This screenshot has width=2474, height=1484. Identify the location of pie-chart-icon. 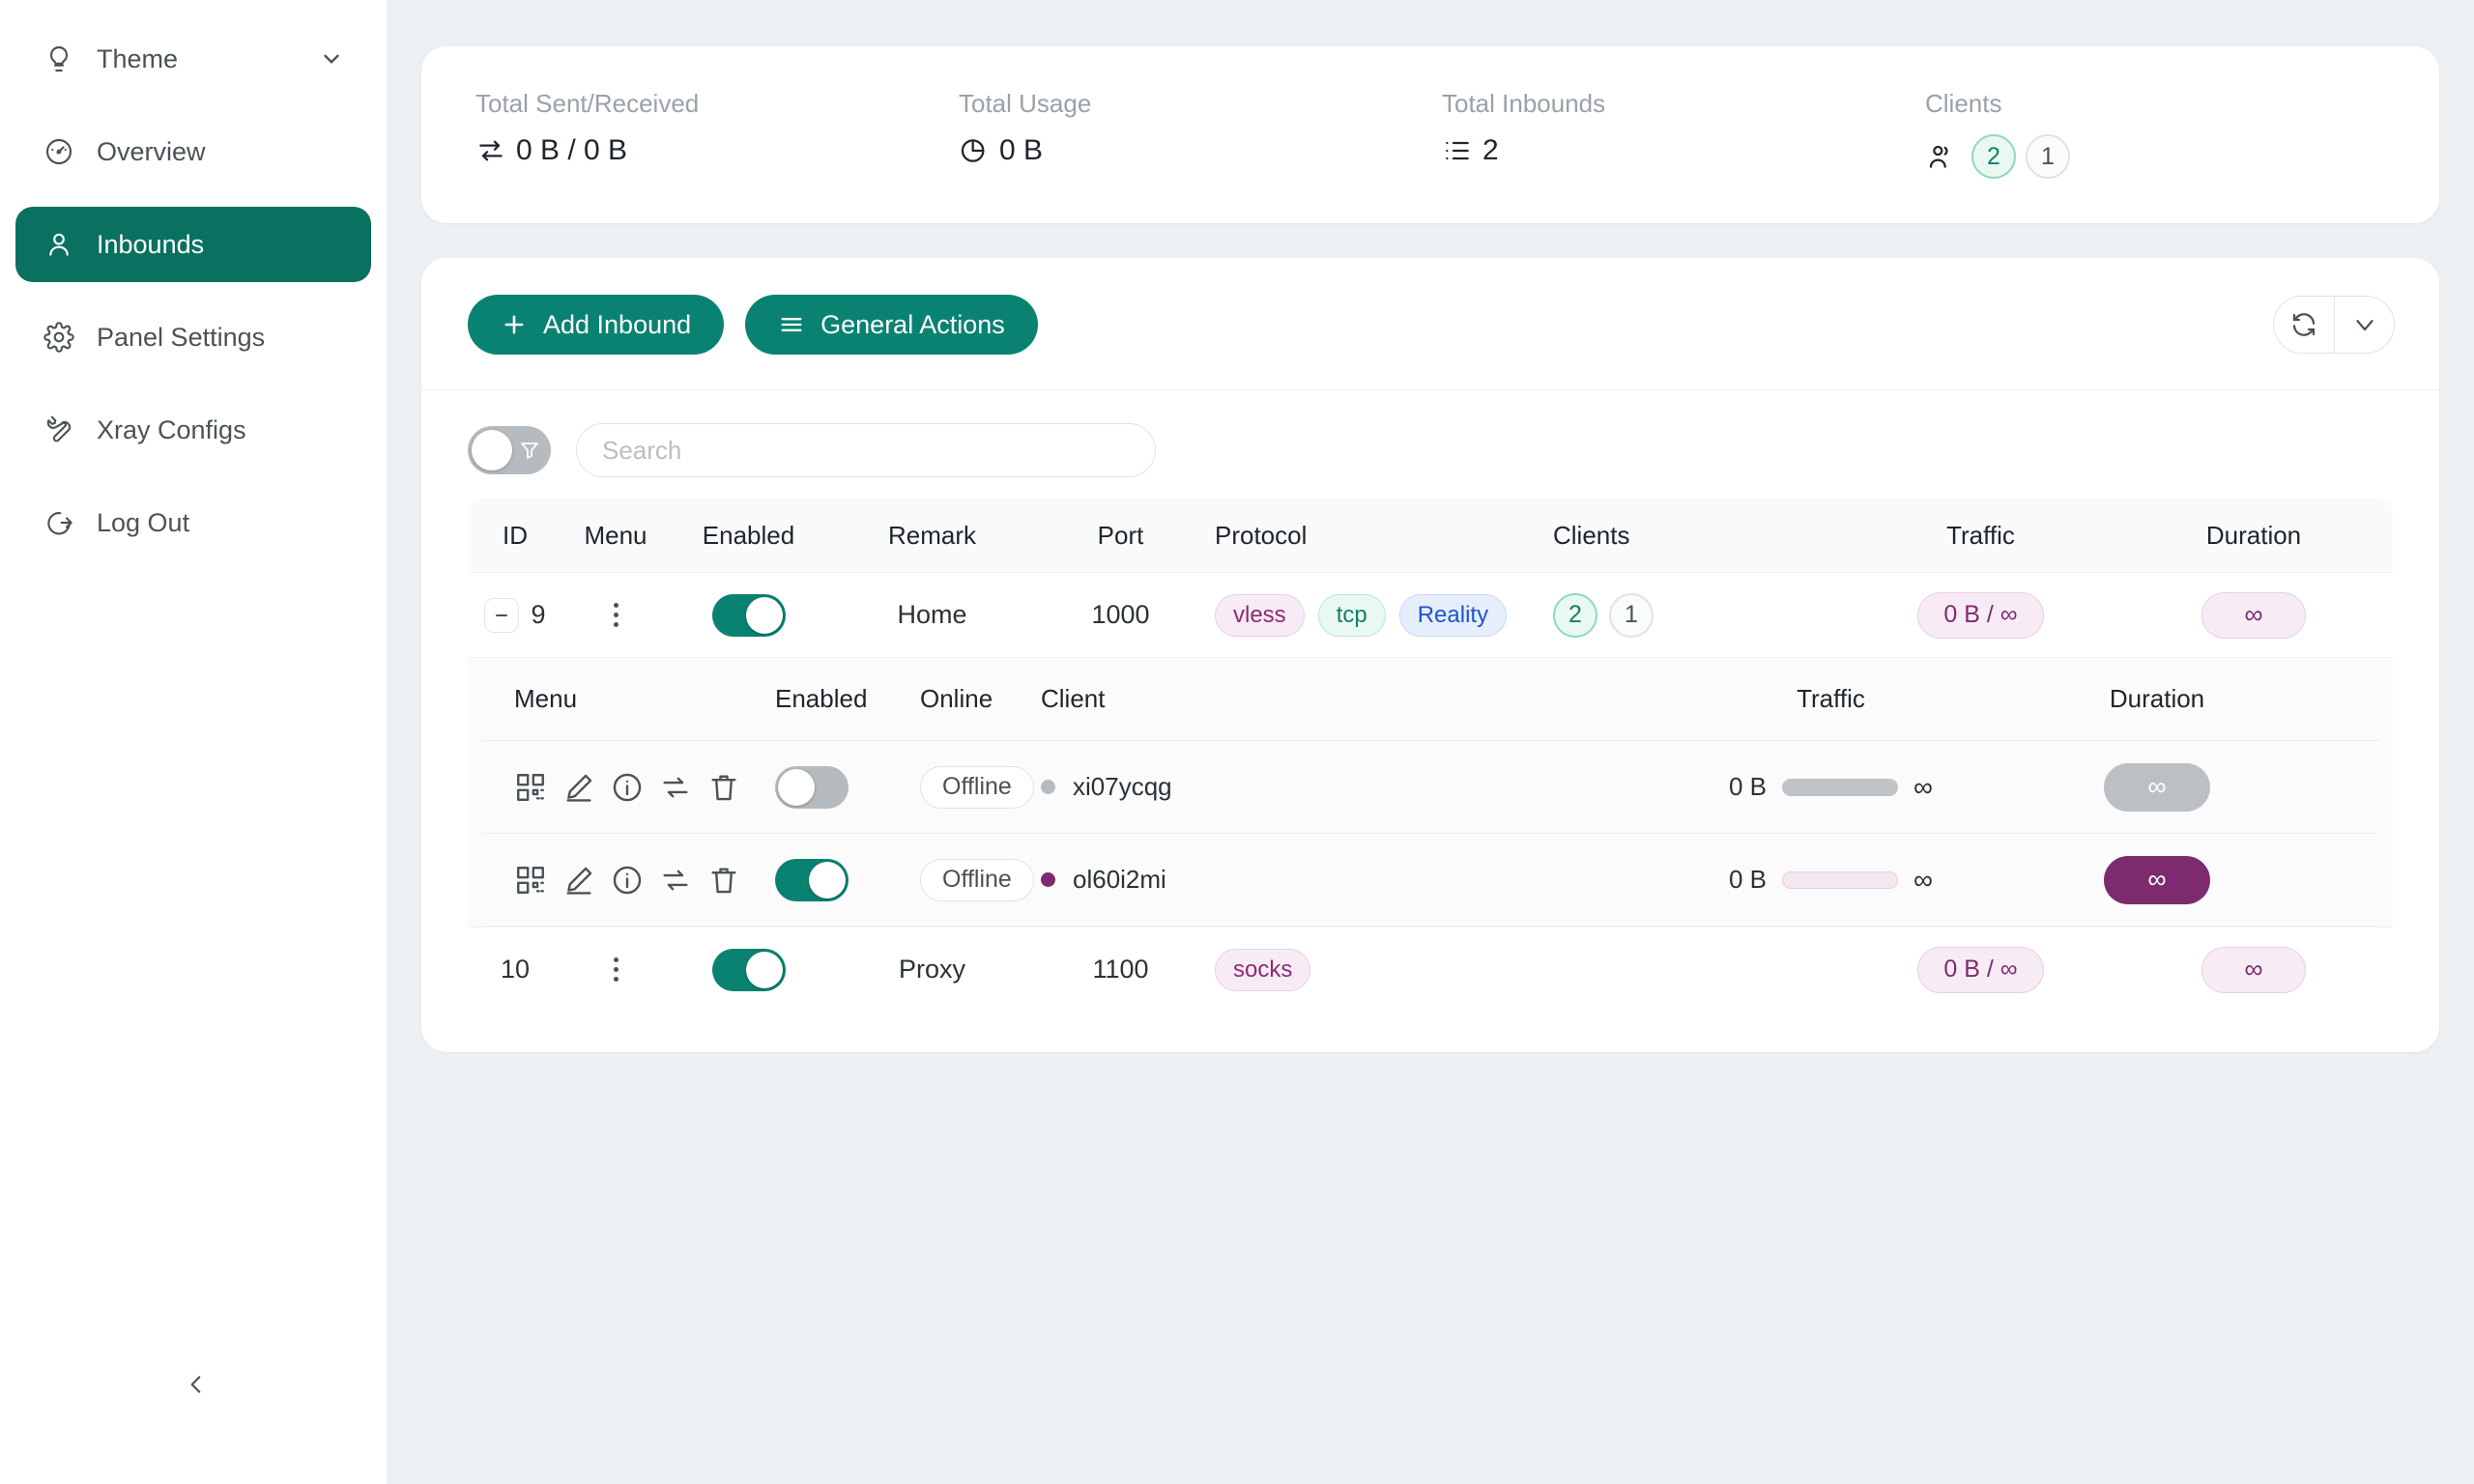
(973, 150).